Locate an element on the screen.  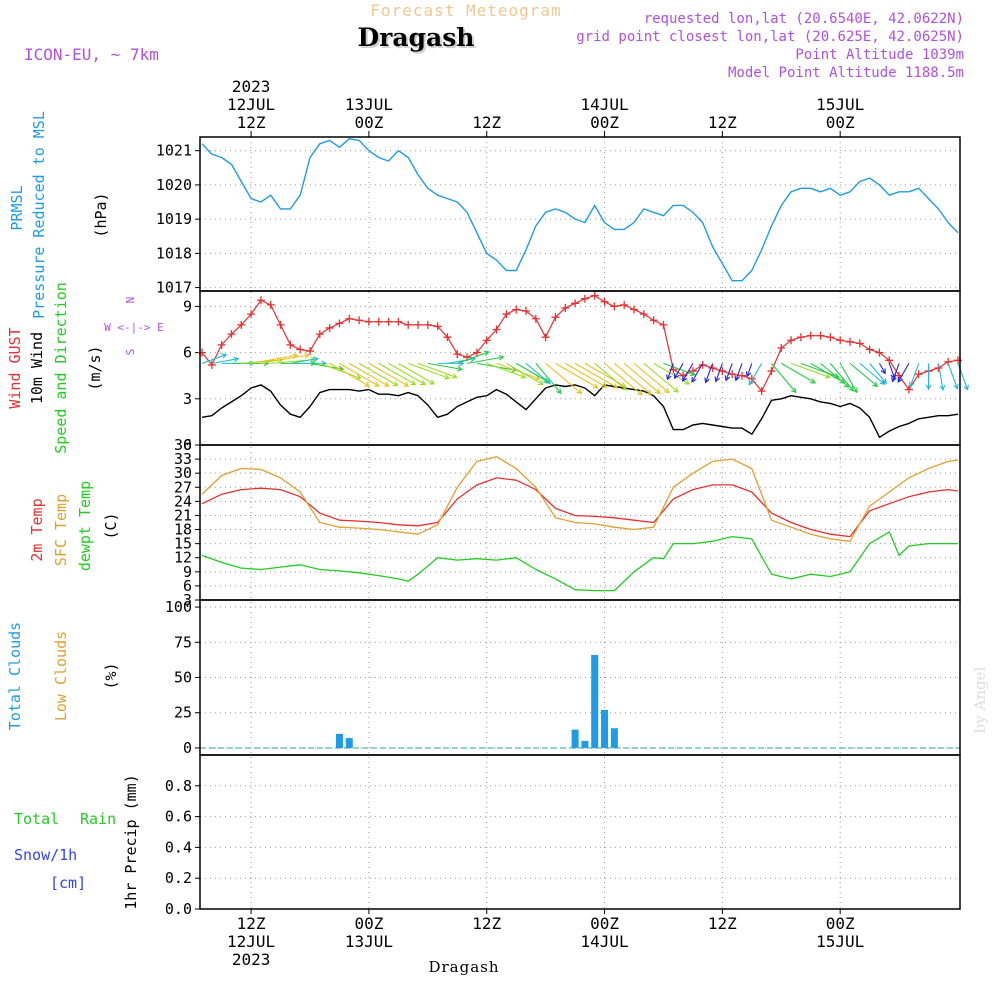
bottom-time-label: 14JUL is located at coordinates (604, 941).